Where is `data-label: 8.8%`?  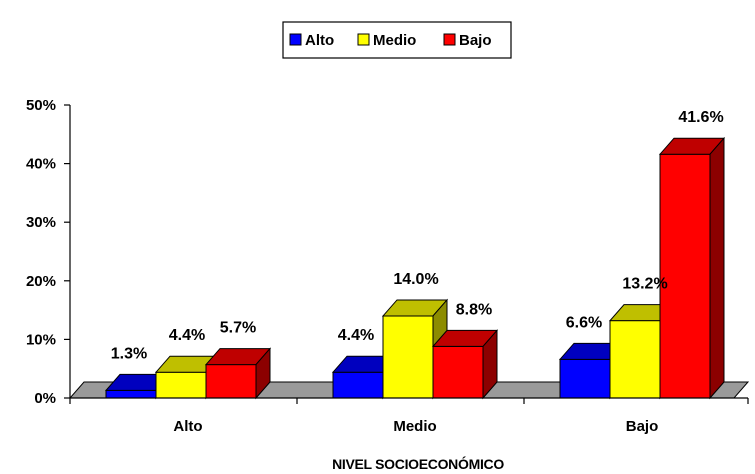 data-label: 8.8% is located at coordinates (474, 309).